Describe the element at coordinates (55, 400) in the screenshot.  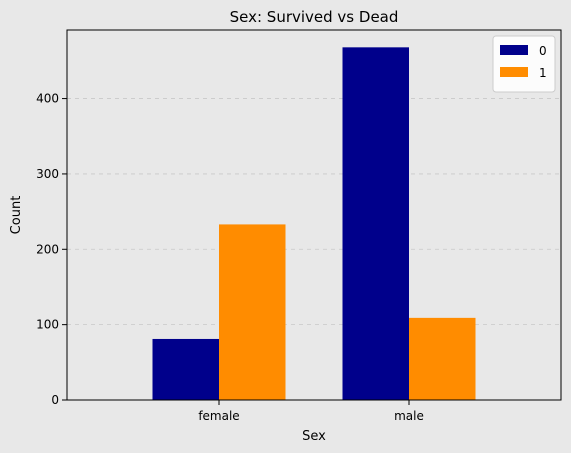
I see `y-tick-label: 0` at that location.